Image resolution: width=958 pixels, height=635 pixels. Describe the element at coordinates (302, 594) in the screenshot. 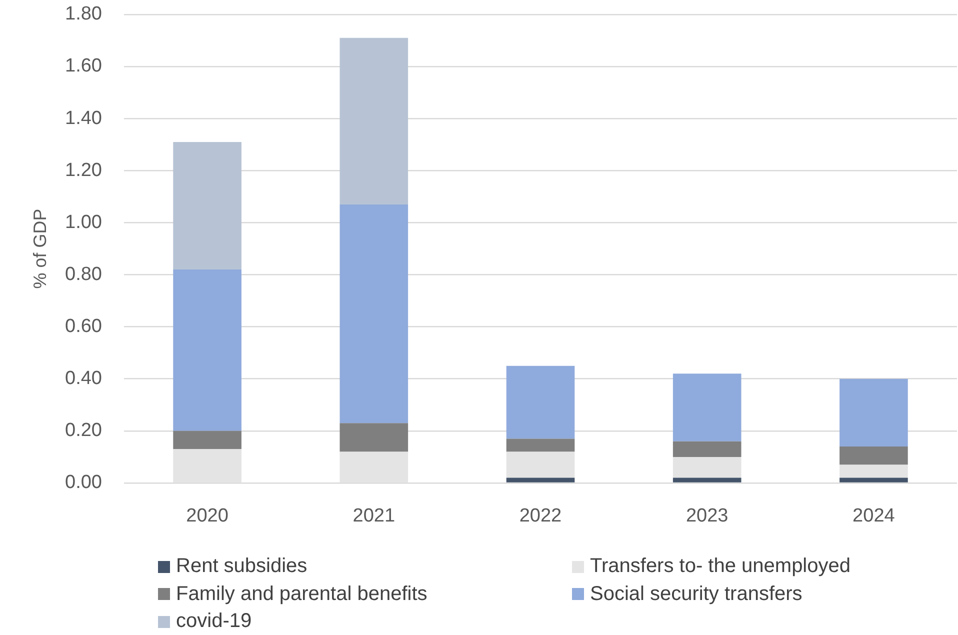

I see `legend-label: Family and parental benefits` at that location.